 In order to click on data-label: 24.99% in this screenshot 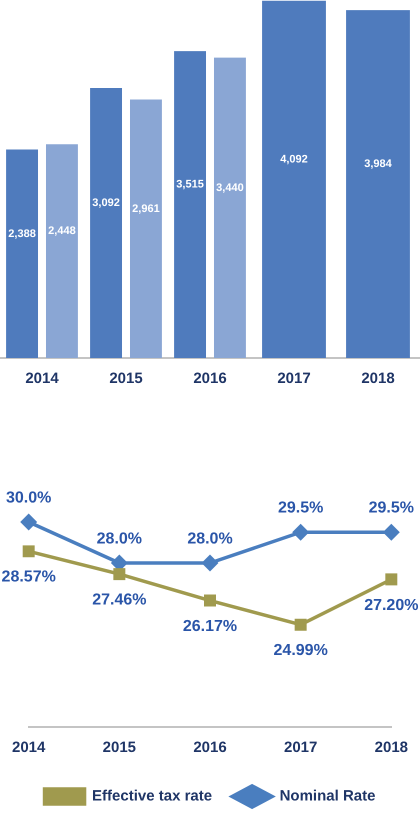, I will do `click(301, 651)`.